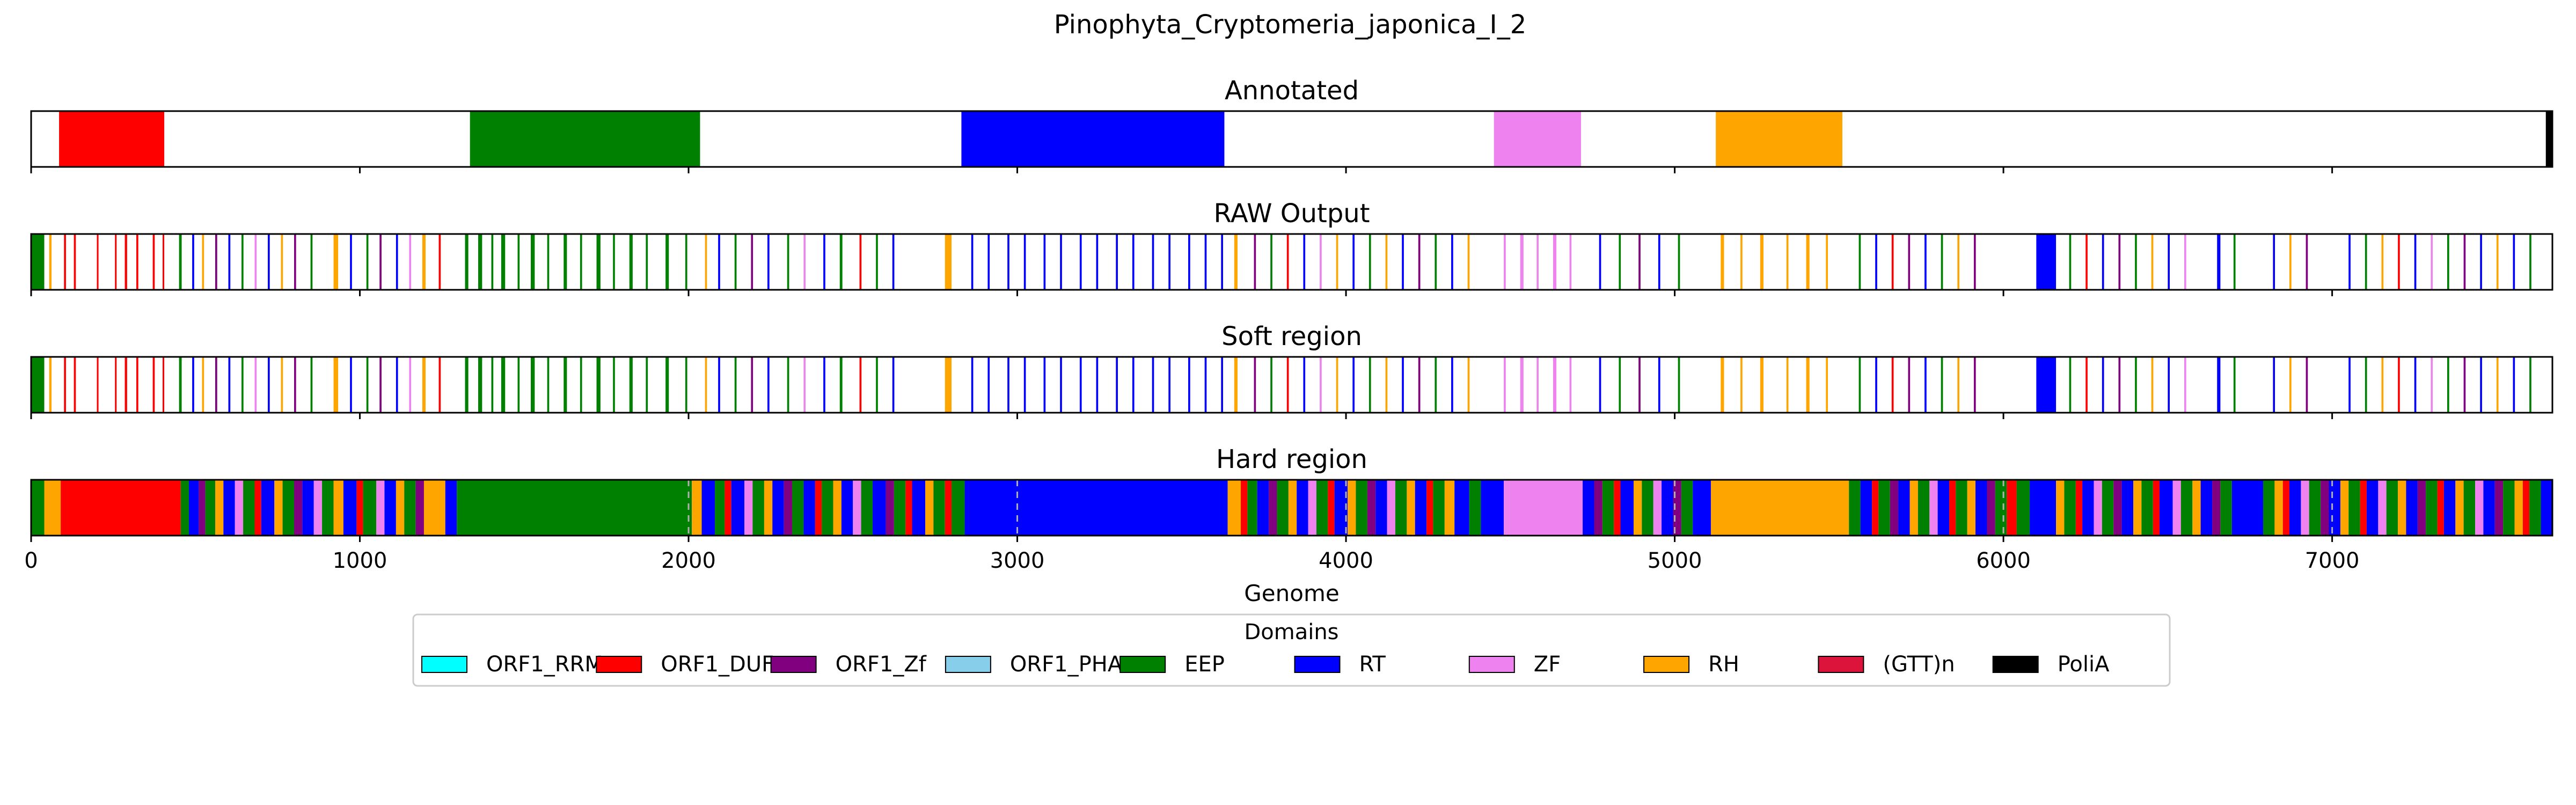 The image size is (2576, 805). Describe the element at coordinates (717, 664) in the screenshot. I see `legend-label: ORF1_DUF` at that location.